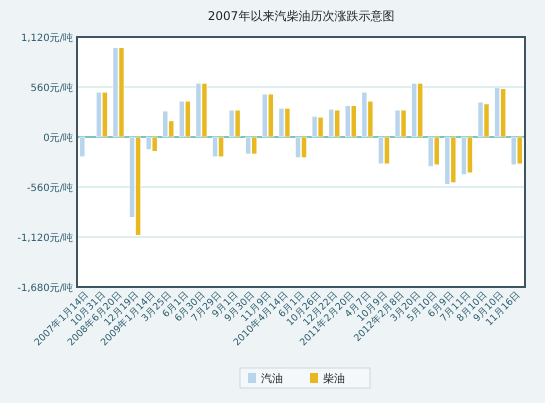 The image size is (545, 403). What do you see at coordinates (45, 238) in the screenshot?
I see `y-tick-label: -1,120元/吨` at bounding box center [45, 238].